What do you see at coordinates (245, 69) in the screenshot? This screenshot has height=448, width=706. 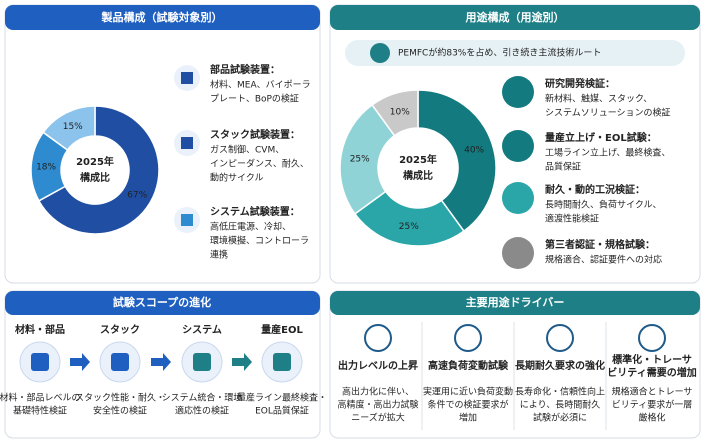 I see `item-title: 部品試験装置：` at bounding box center [245, 69].